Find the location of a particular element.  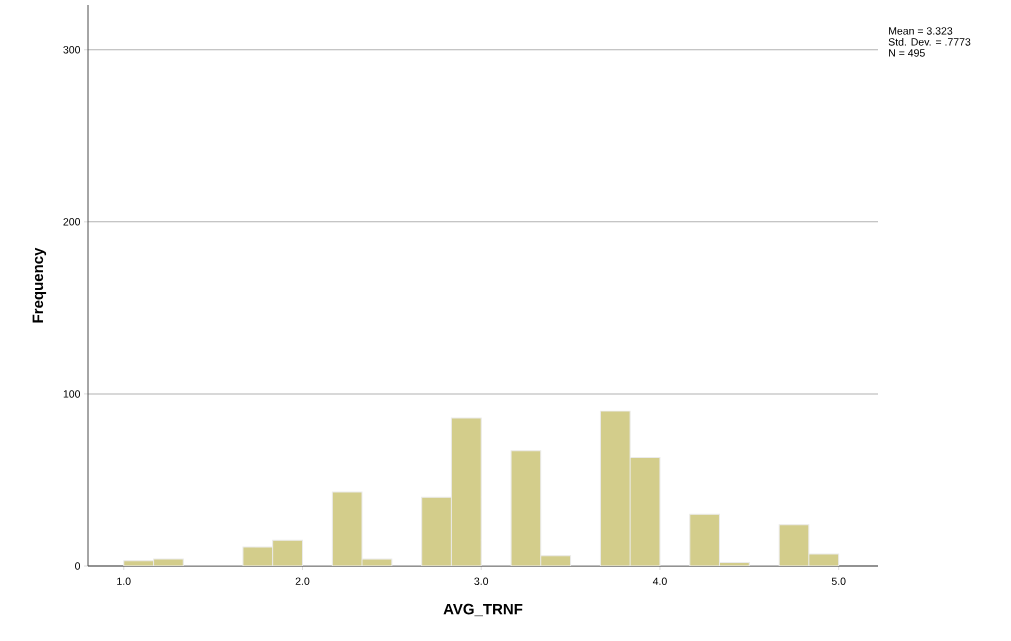

y-axis-title: Frequency is located at coordinates (39, 285).